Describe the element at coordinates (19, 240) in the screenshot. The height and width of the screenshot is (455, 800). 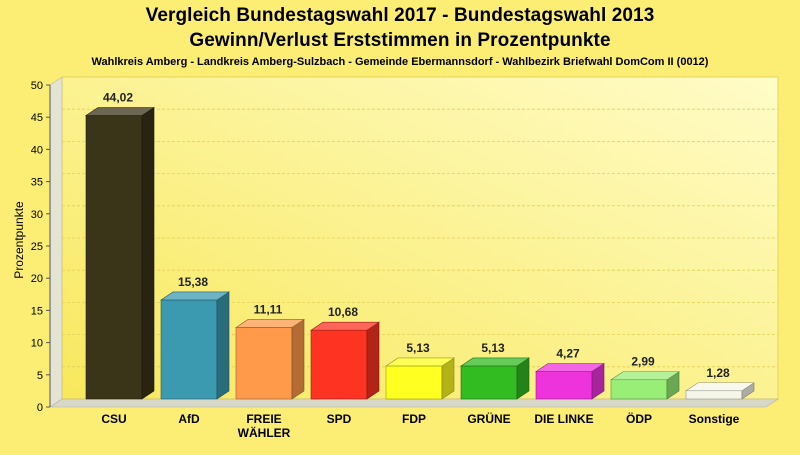
I see `y-axis-label: Prozentpunkte` at that location.